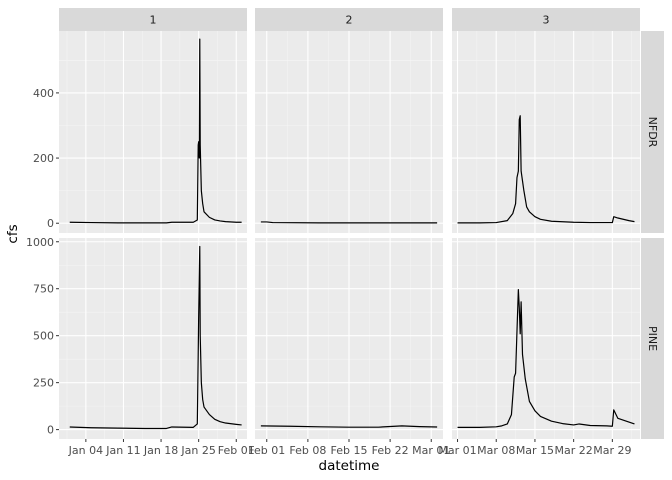  Describe the element at coordinates (43, 93) in the screenshot. I see `y-tick-label: 400` at that location.